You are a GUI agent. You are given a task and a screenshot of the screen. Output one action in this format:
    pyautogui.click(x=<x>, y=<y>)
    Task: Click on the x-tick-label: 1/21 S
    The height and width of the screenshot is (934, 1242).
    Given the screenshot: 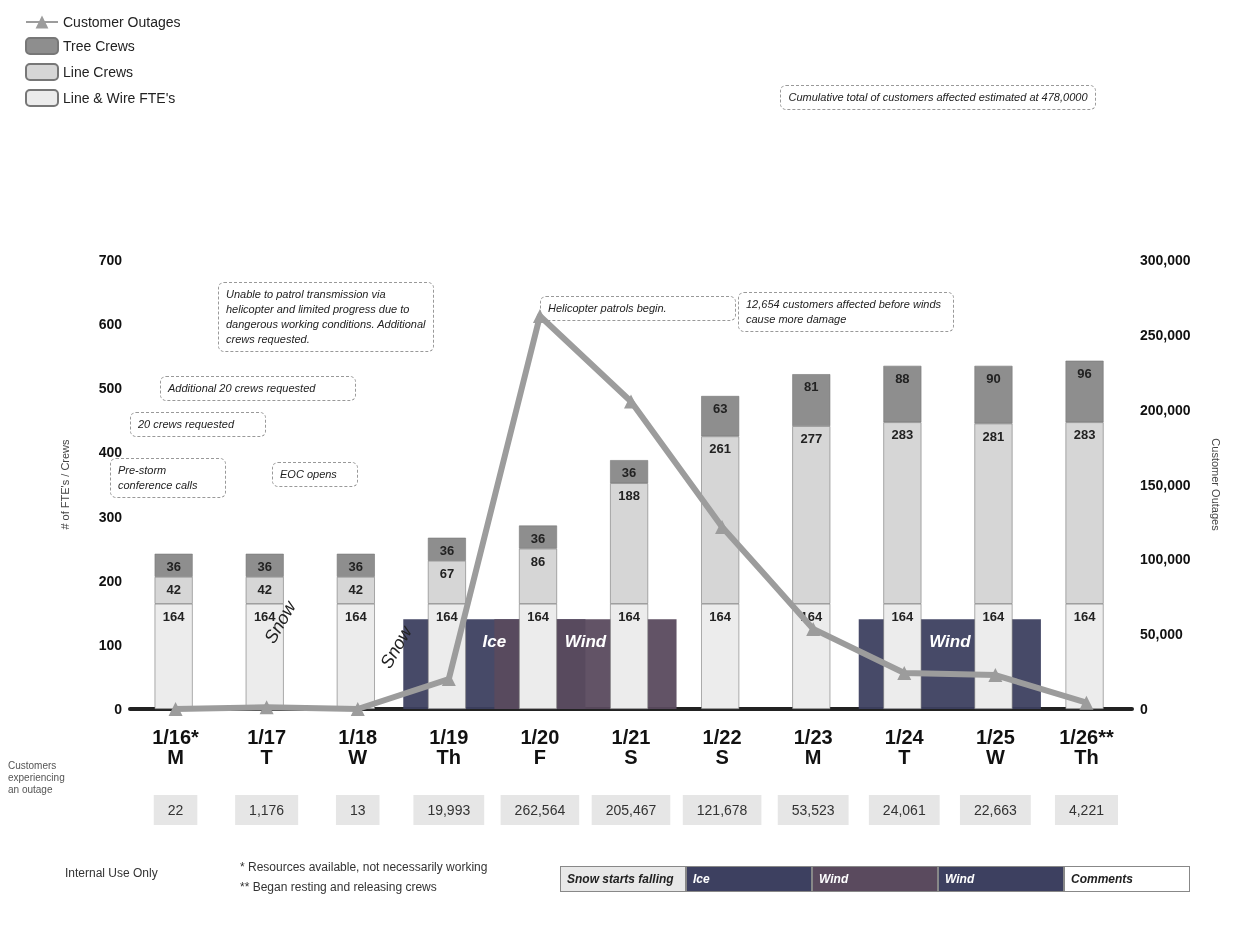 What is the action you would take?
    pyautogui.click(x=631, y=747)
    